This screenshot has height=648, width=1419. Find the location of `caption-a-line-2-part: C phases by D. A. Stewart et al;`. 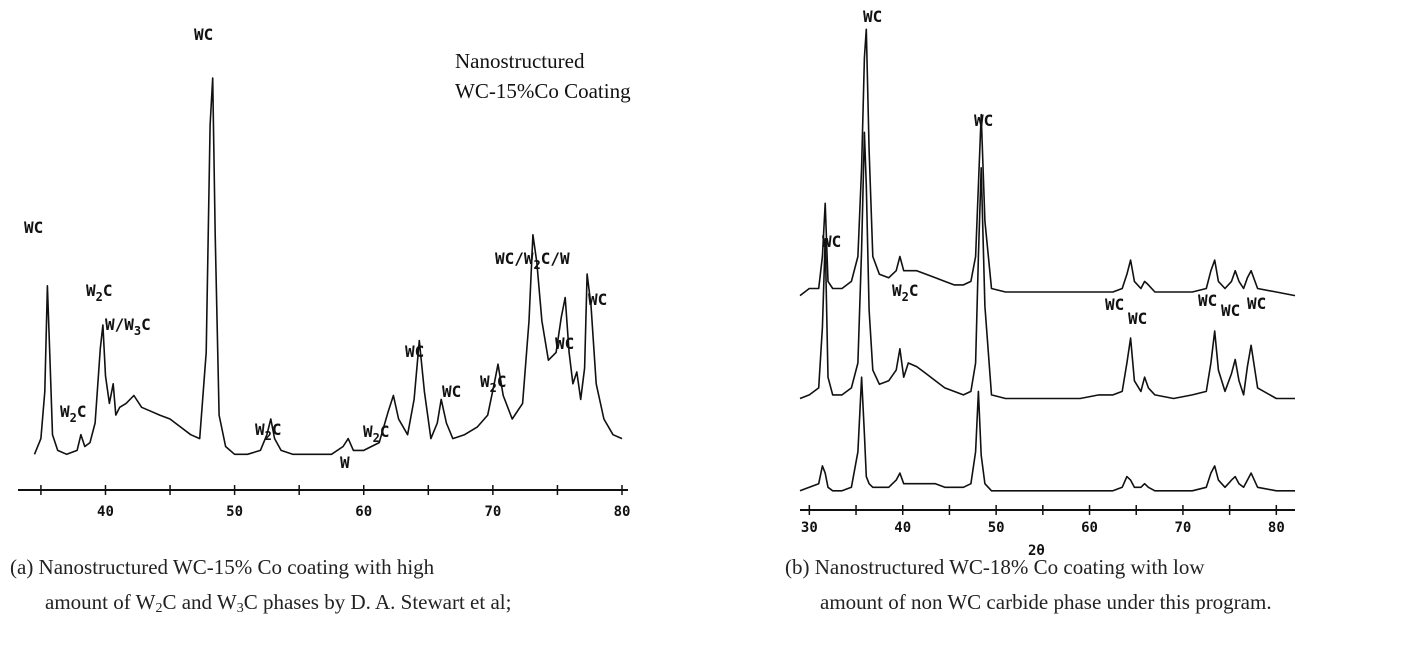

caption-a-line-2-part: C phases by D. A. Stewart et al; is located at coordinates (377, 602).